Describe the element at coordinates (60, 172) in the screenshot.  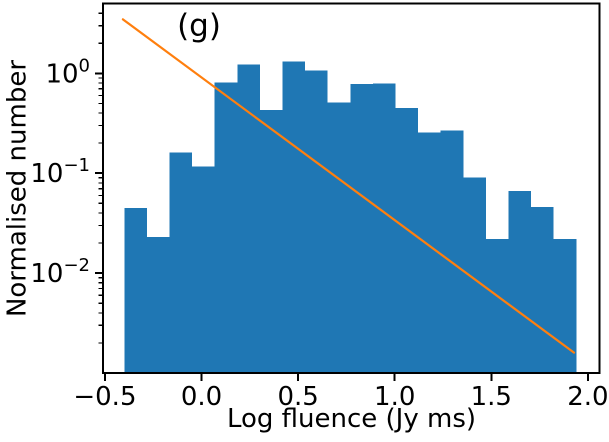
I see `y-tick-label: 10⁻¹` at that location.